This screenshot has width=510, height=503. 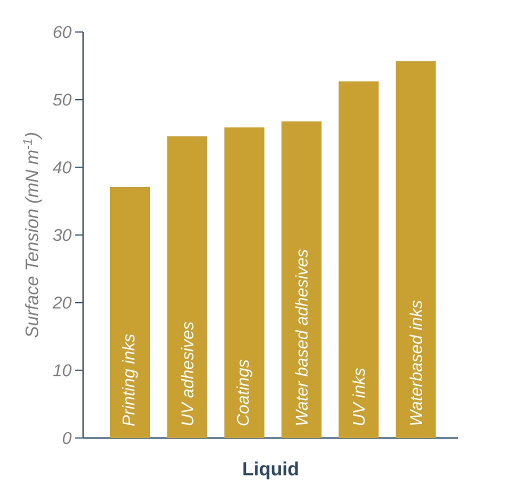 I want to click on x-tick-label: Water based adhesives, so click(x=301, y=337).